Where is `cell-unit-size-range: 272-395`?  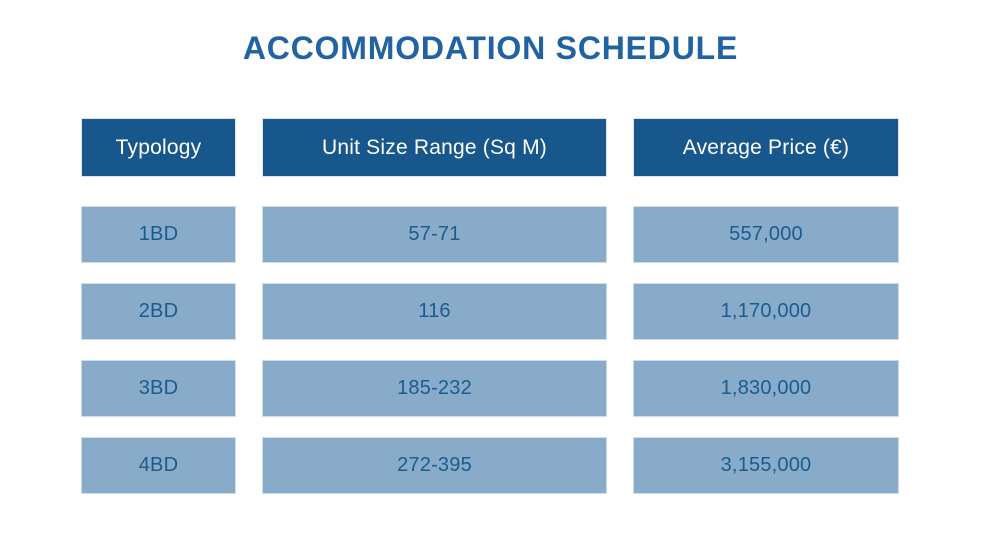
cell-unit-size-range: 272-395 is located at coordinates (434, 465).